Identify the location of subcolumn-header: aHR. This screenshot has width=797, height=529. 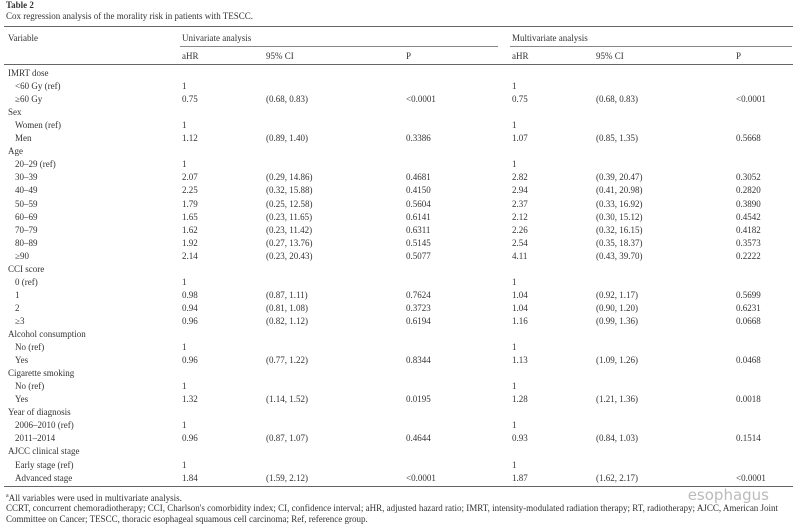
(520, 56).